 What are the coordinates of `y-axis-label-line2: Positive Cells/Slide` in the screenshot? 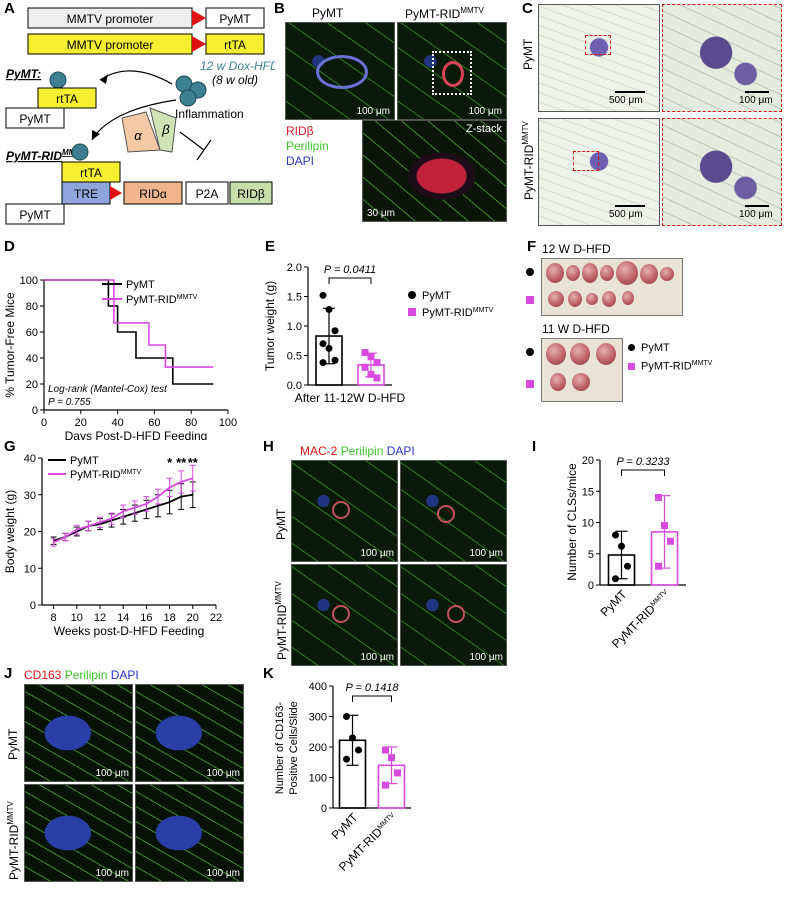 It's located at (294, 748).